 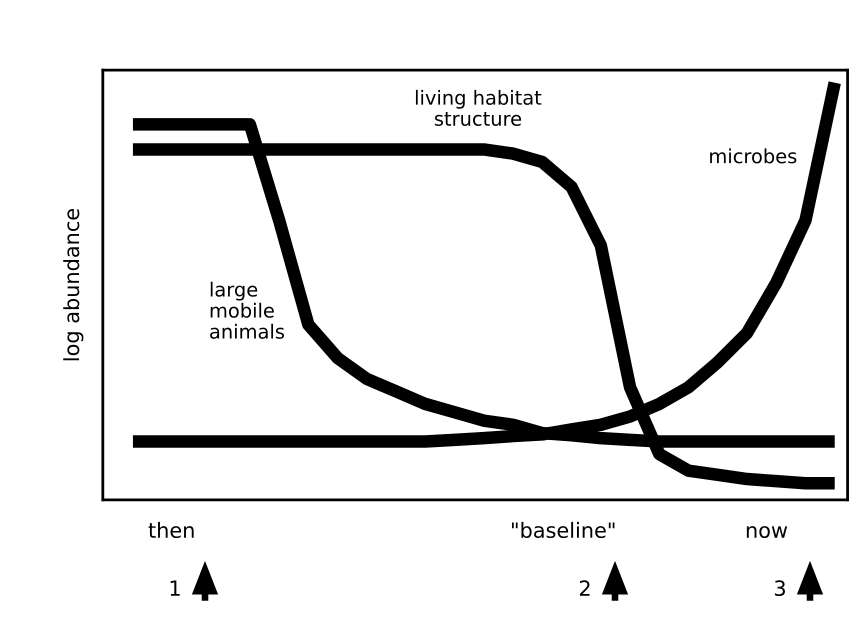 What do you see at coordinates (171, 530) in the screenshot?
I see `text: then` at bounding box center [171, 530].